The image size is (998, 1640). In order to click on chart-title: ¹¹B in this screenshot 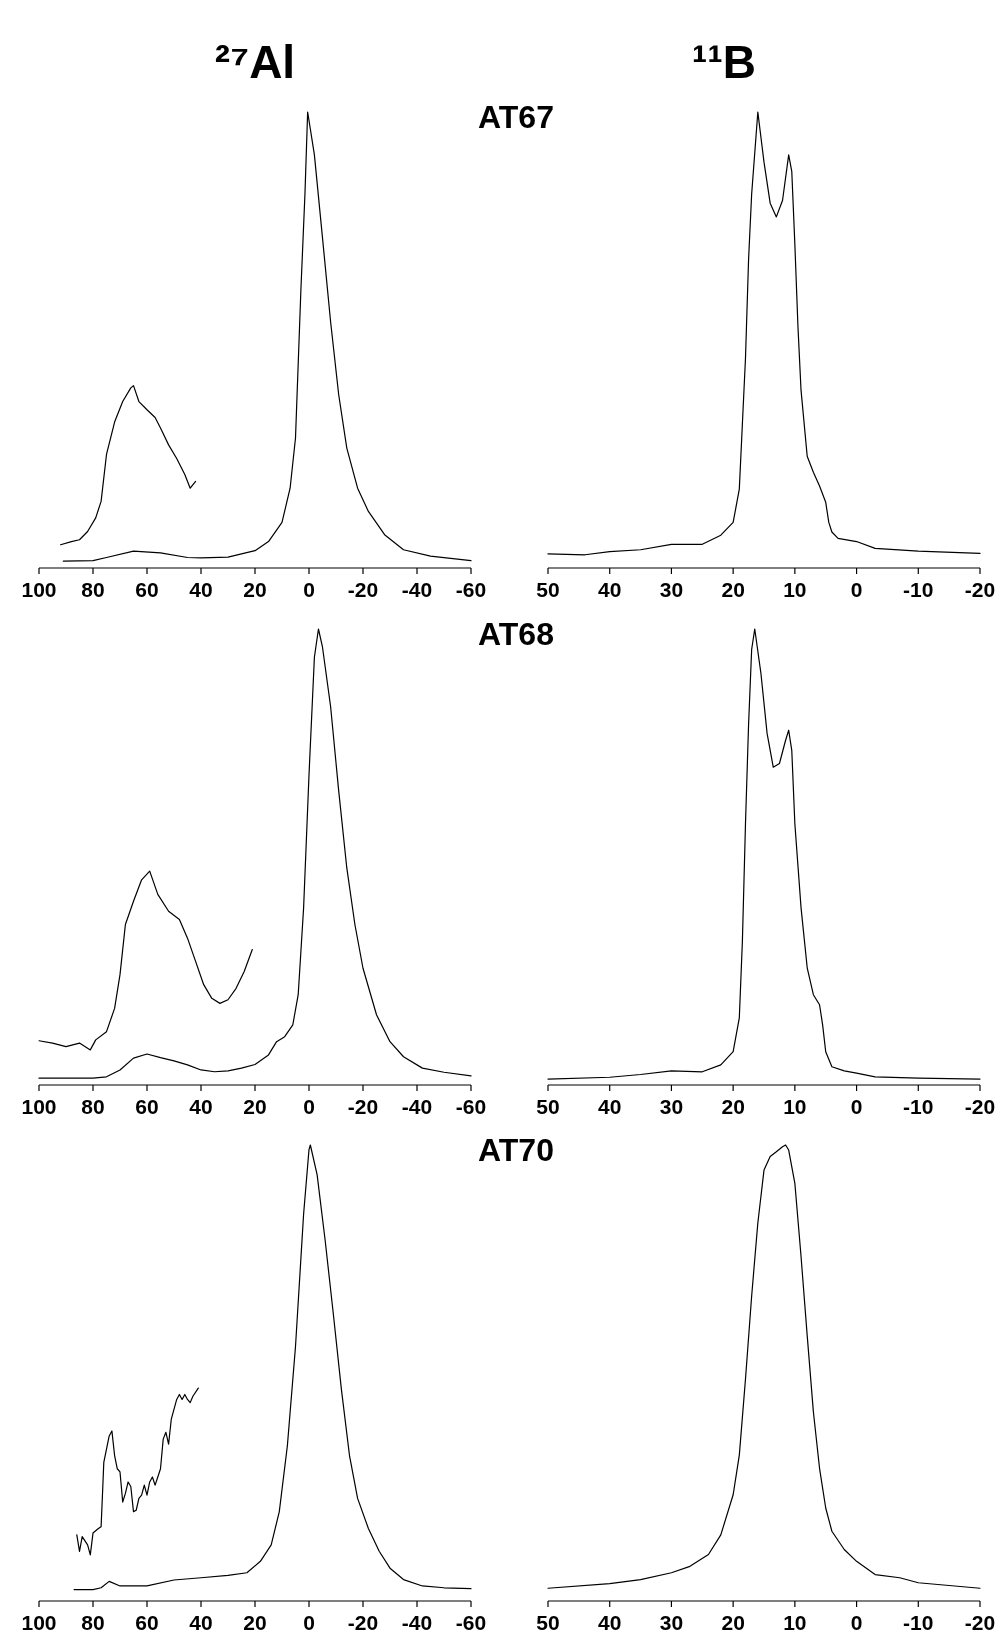, I will do `click(724, 62)`.